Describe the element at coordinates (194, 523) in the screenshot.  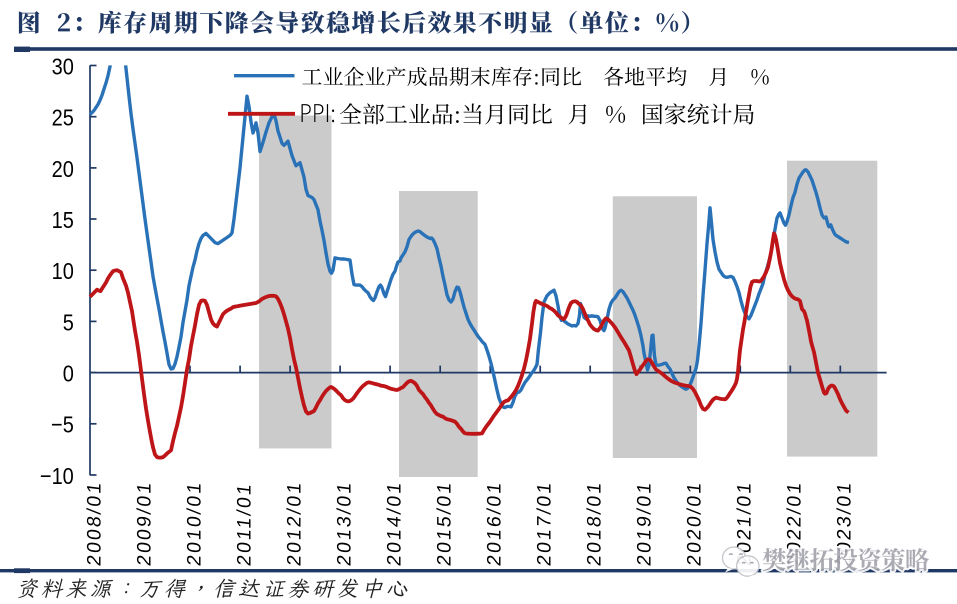
I see `svg-text: 2010/01` at that location.